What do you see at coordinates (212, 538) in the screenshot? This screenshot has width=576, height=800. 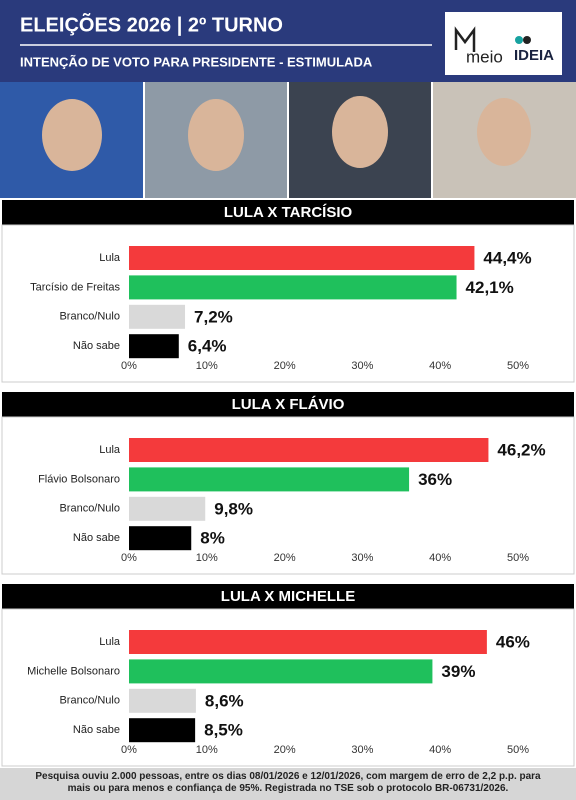 I see `value-label: 8%` at bounding box center [212, 538].